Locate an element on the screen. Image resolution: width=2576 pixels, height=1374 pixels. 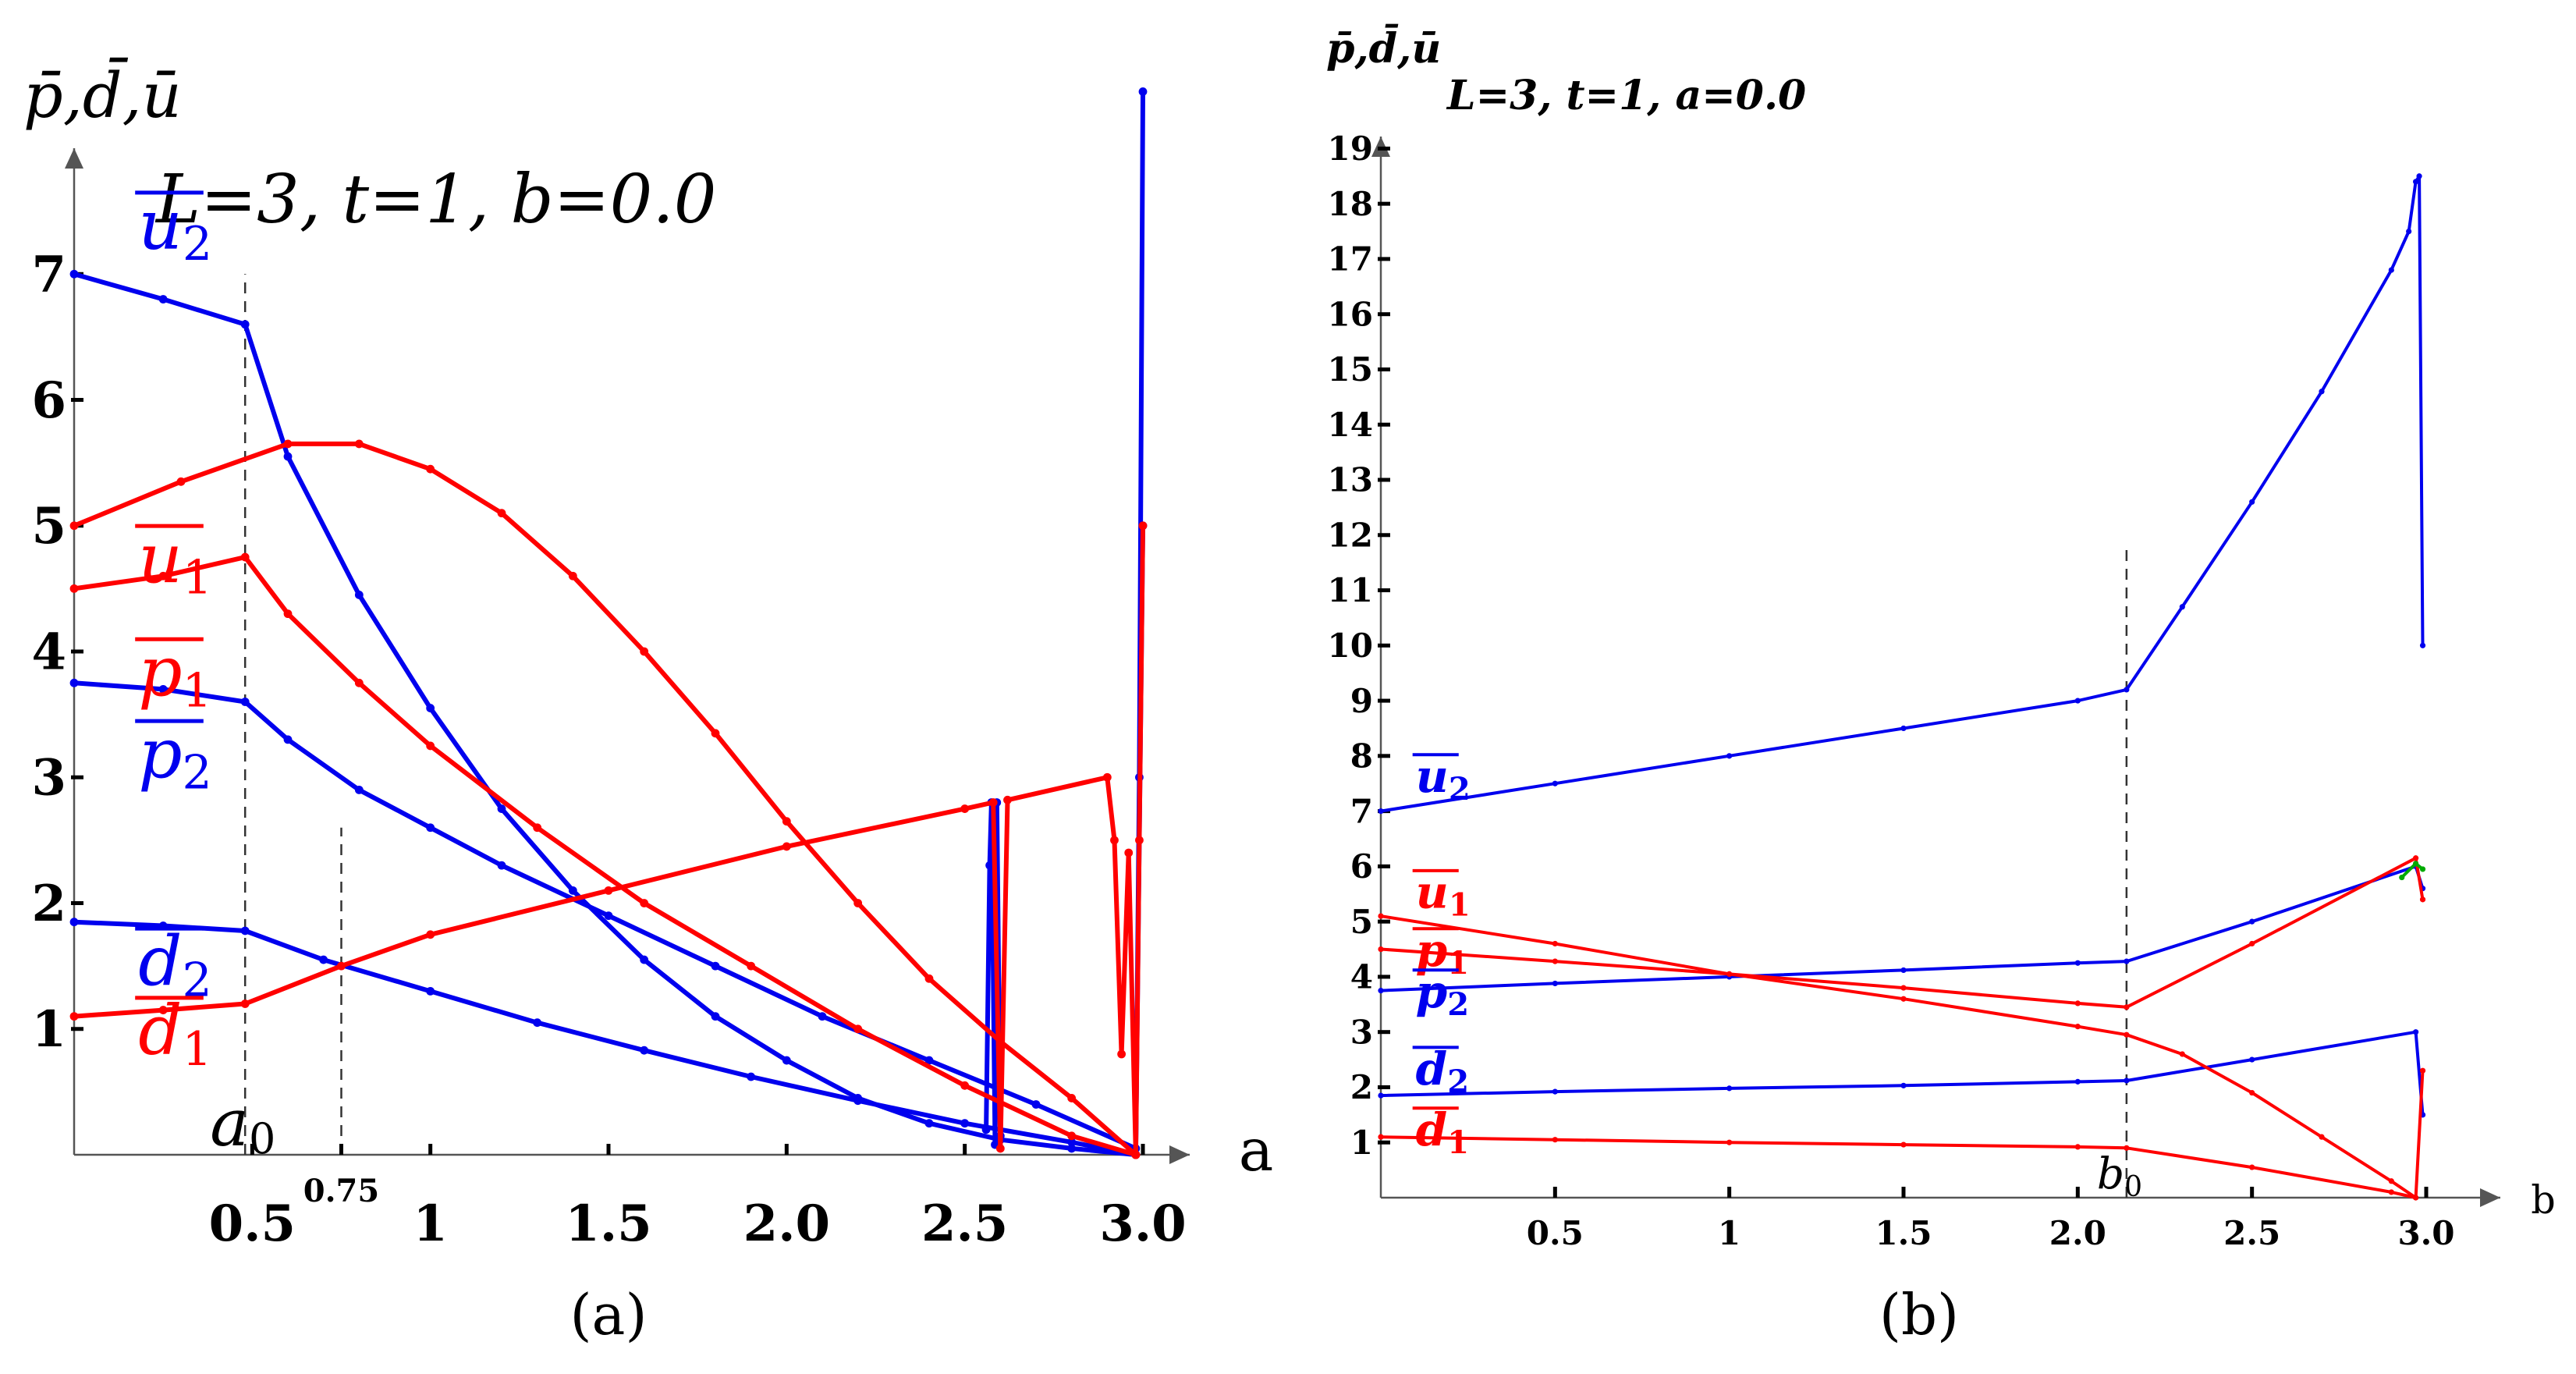
y-tick-label: 9 is located at coordinates (1361, 701).